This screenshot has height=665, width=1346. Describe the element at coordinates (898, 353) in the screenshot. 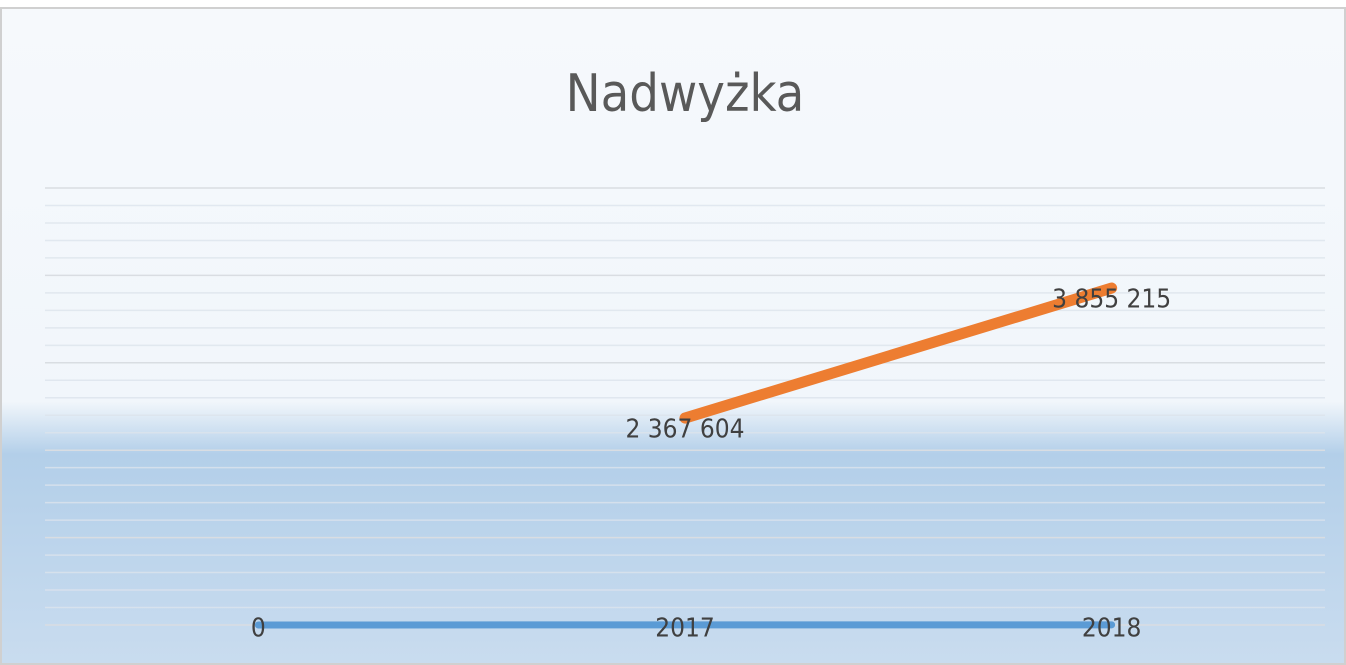

I see `series-line` at that location.